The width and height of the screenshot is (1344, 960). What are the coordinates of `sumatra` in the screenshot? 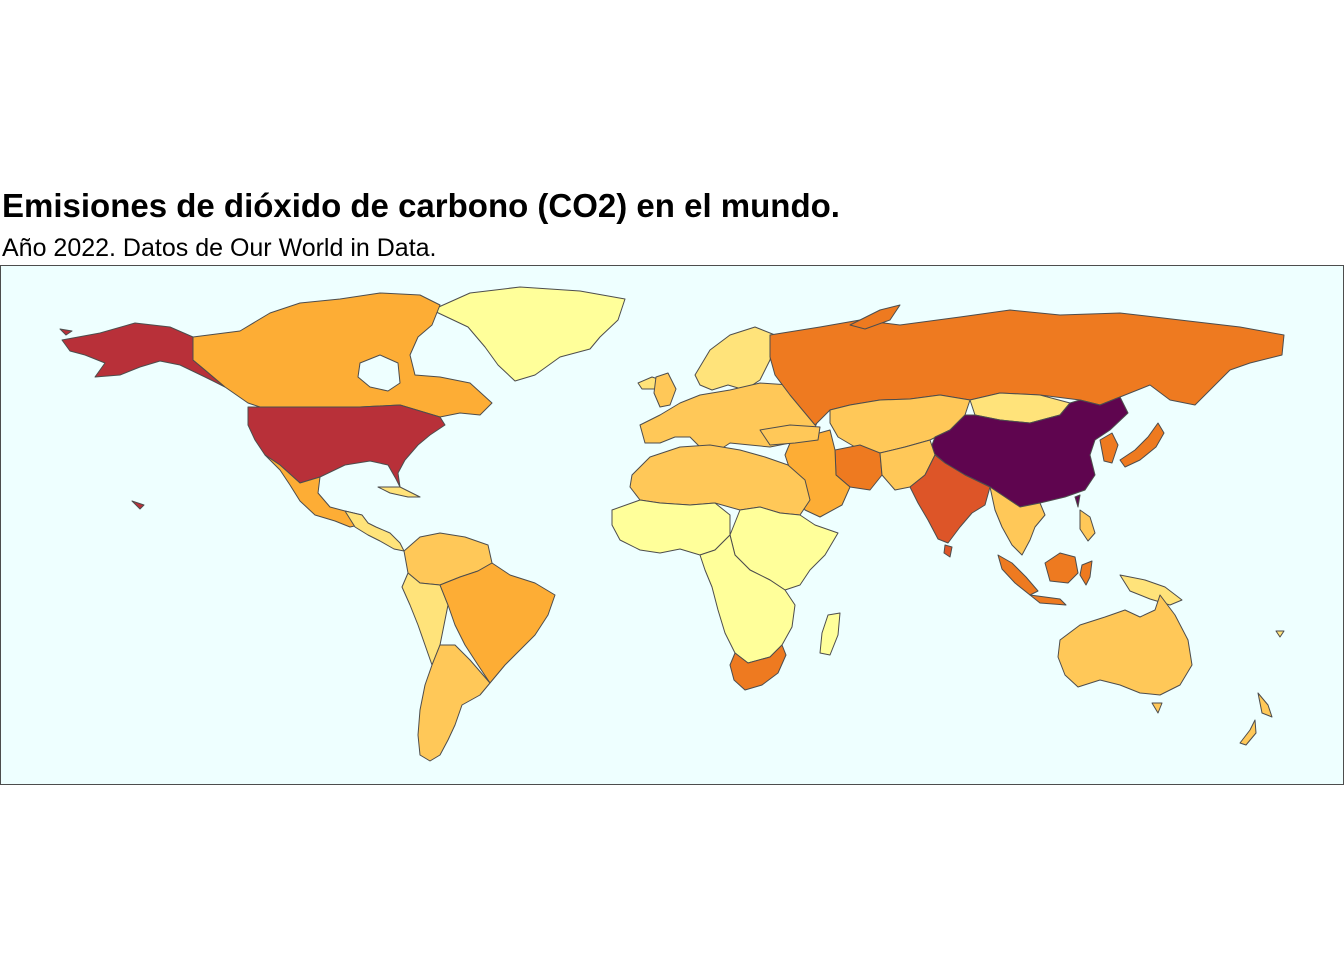 It's located at (1018, 575).